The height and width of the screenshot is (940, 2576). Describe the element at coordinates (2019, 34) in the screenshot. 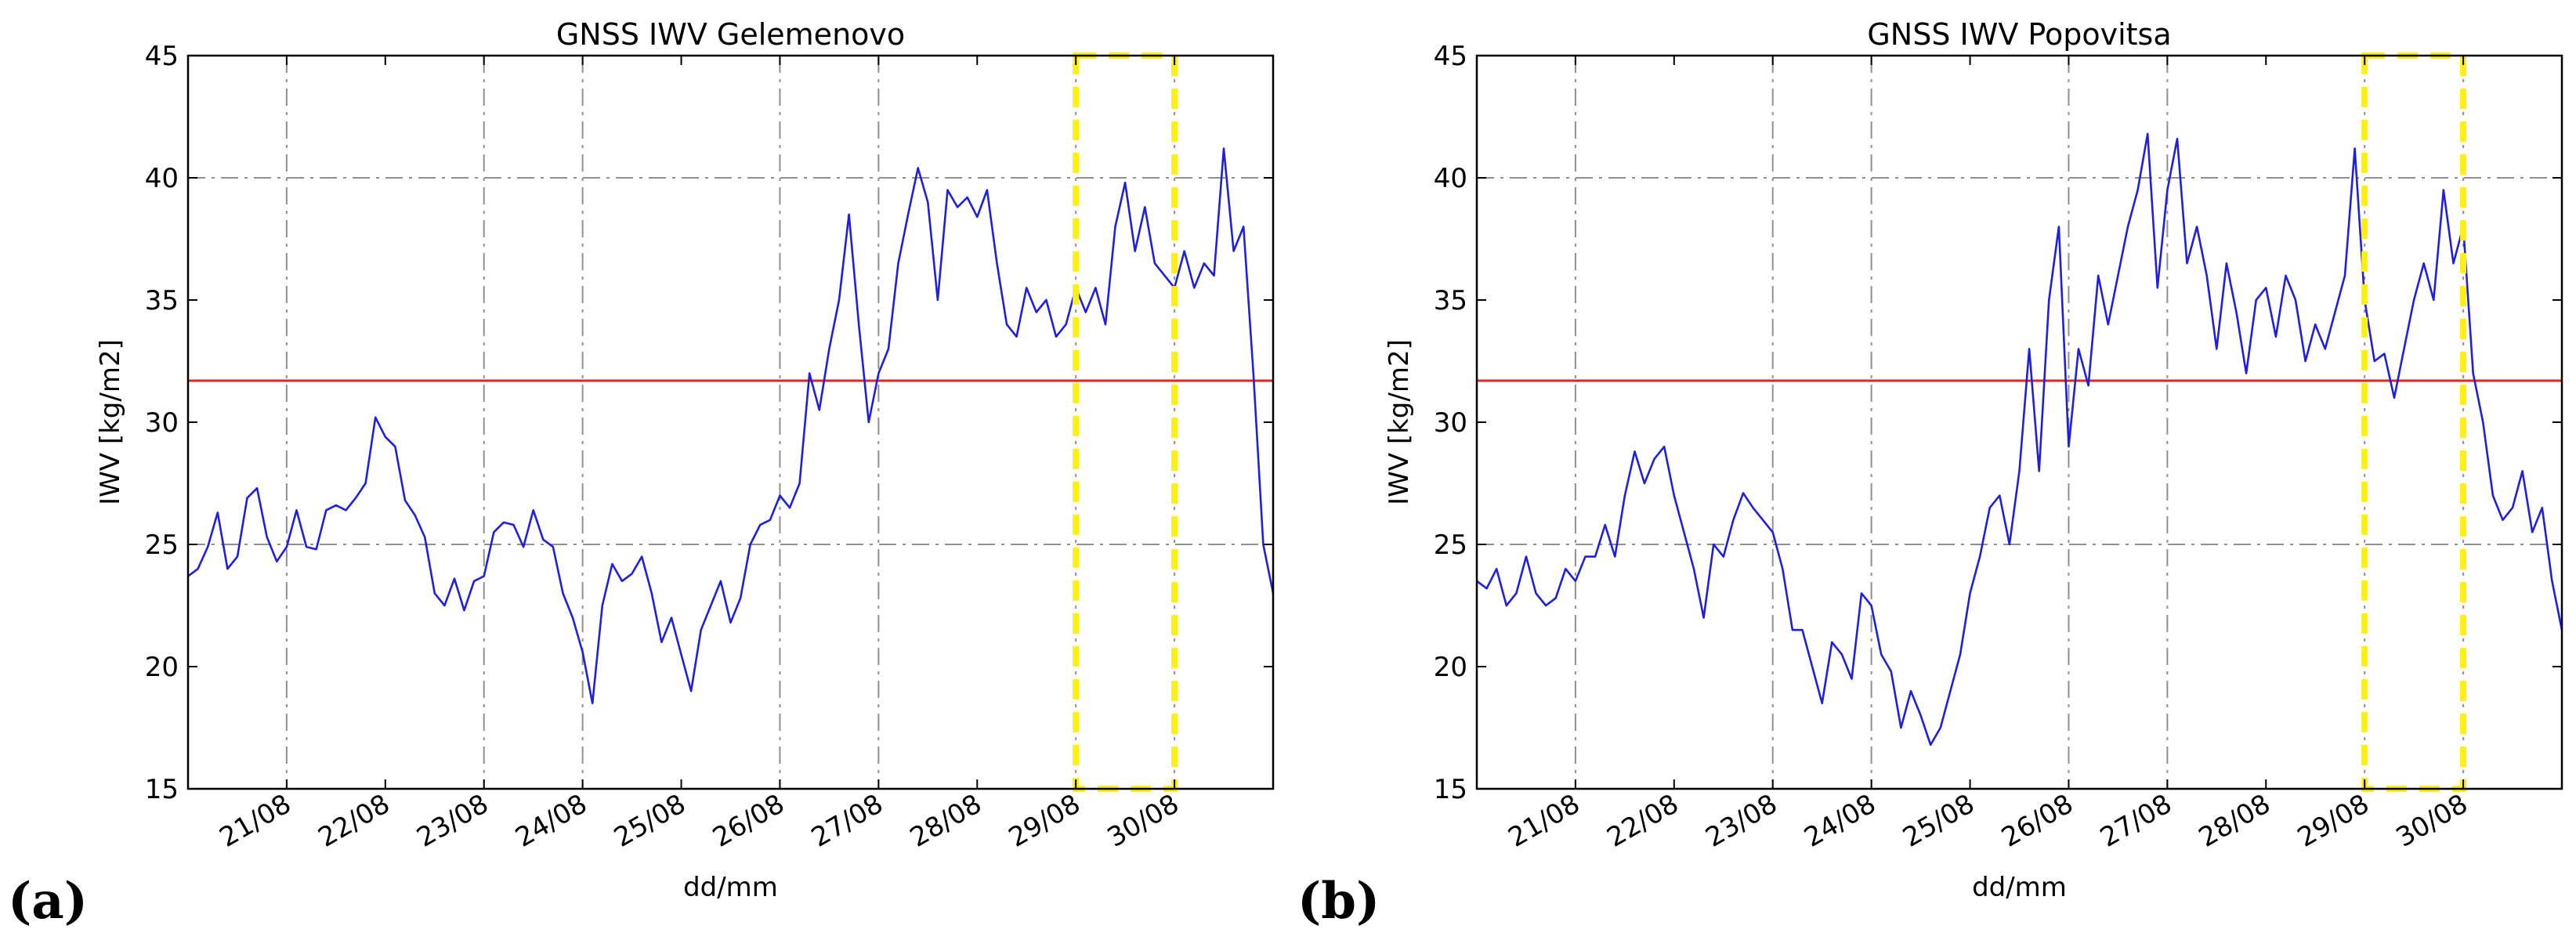

I see `chart-title: GNSS IWV Popovitsa` at that location.